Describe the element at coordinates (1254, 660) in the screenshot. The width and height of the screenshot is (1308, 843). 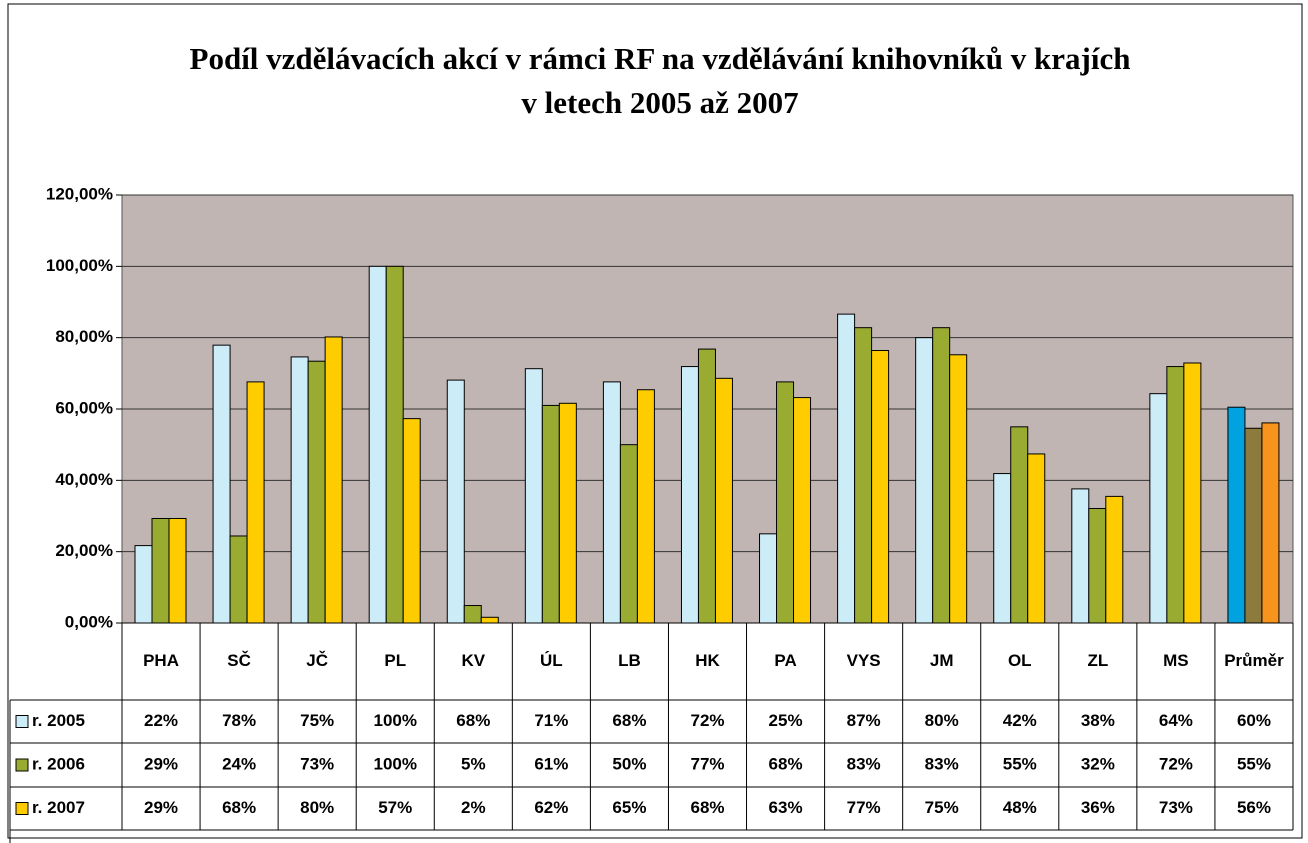
I see `x-tick-label: Průměr` at that location.